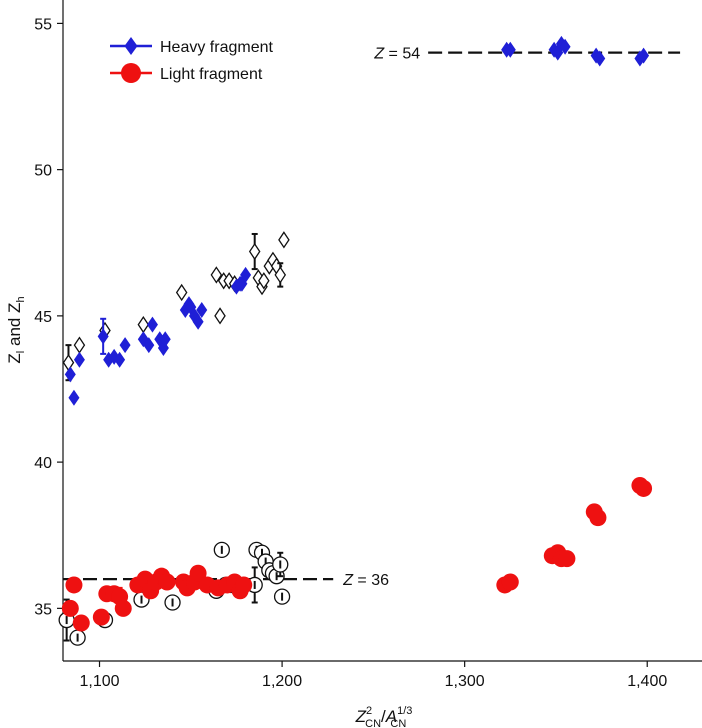 Image resolution: width=702 pixels, height=728 pixels. Describe the element at coordinates (465, 681) in the screenshot. I see `x-tick-label: 1,300` at that location.